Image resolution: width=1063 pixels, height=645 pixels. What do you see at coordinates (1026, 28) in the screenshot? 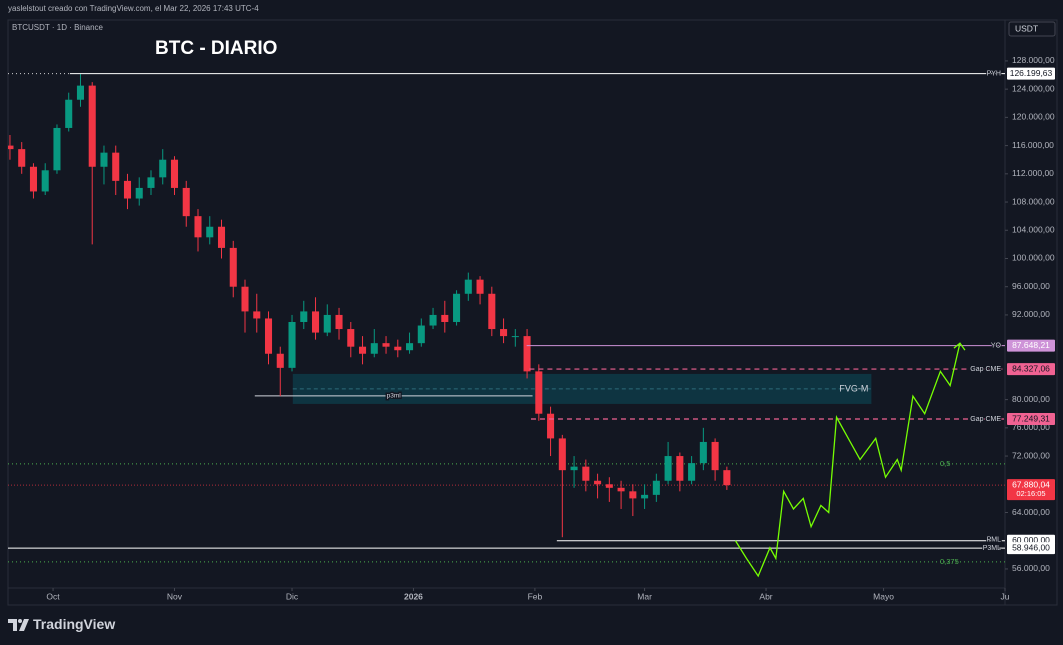
I see `currency: USDT` at bounding box center [1026, 28].